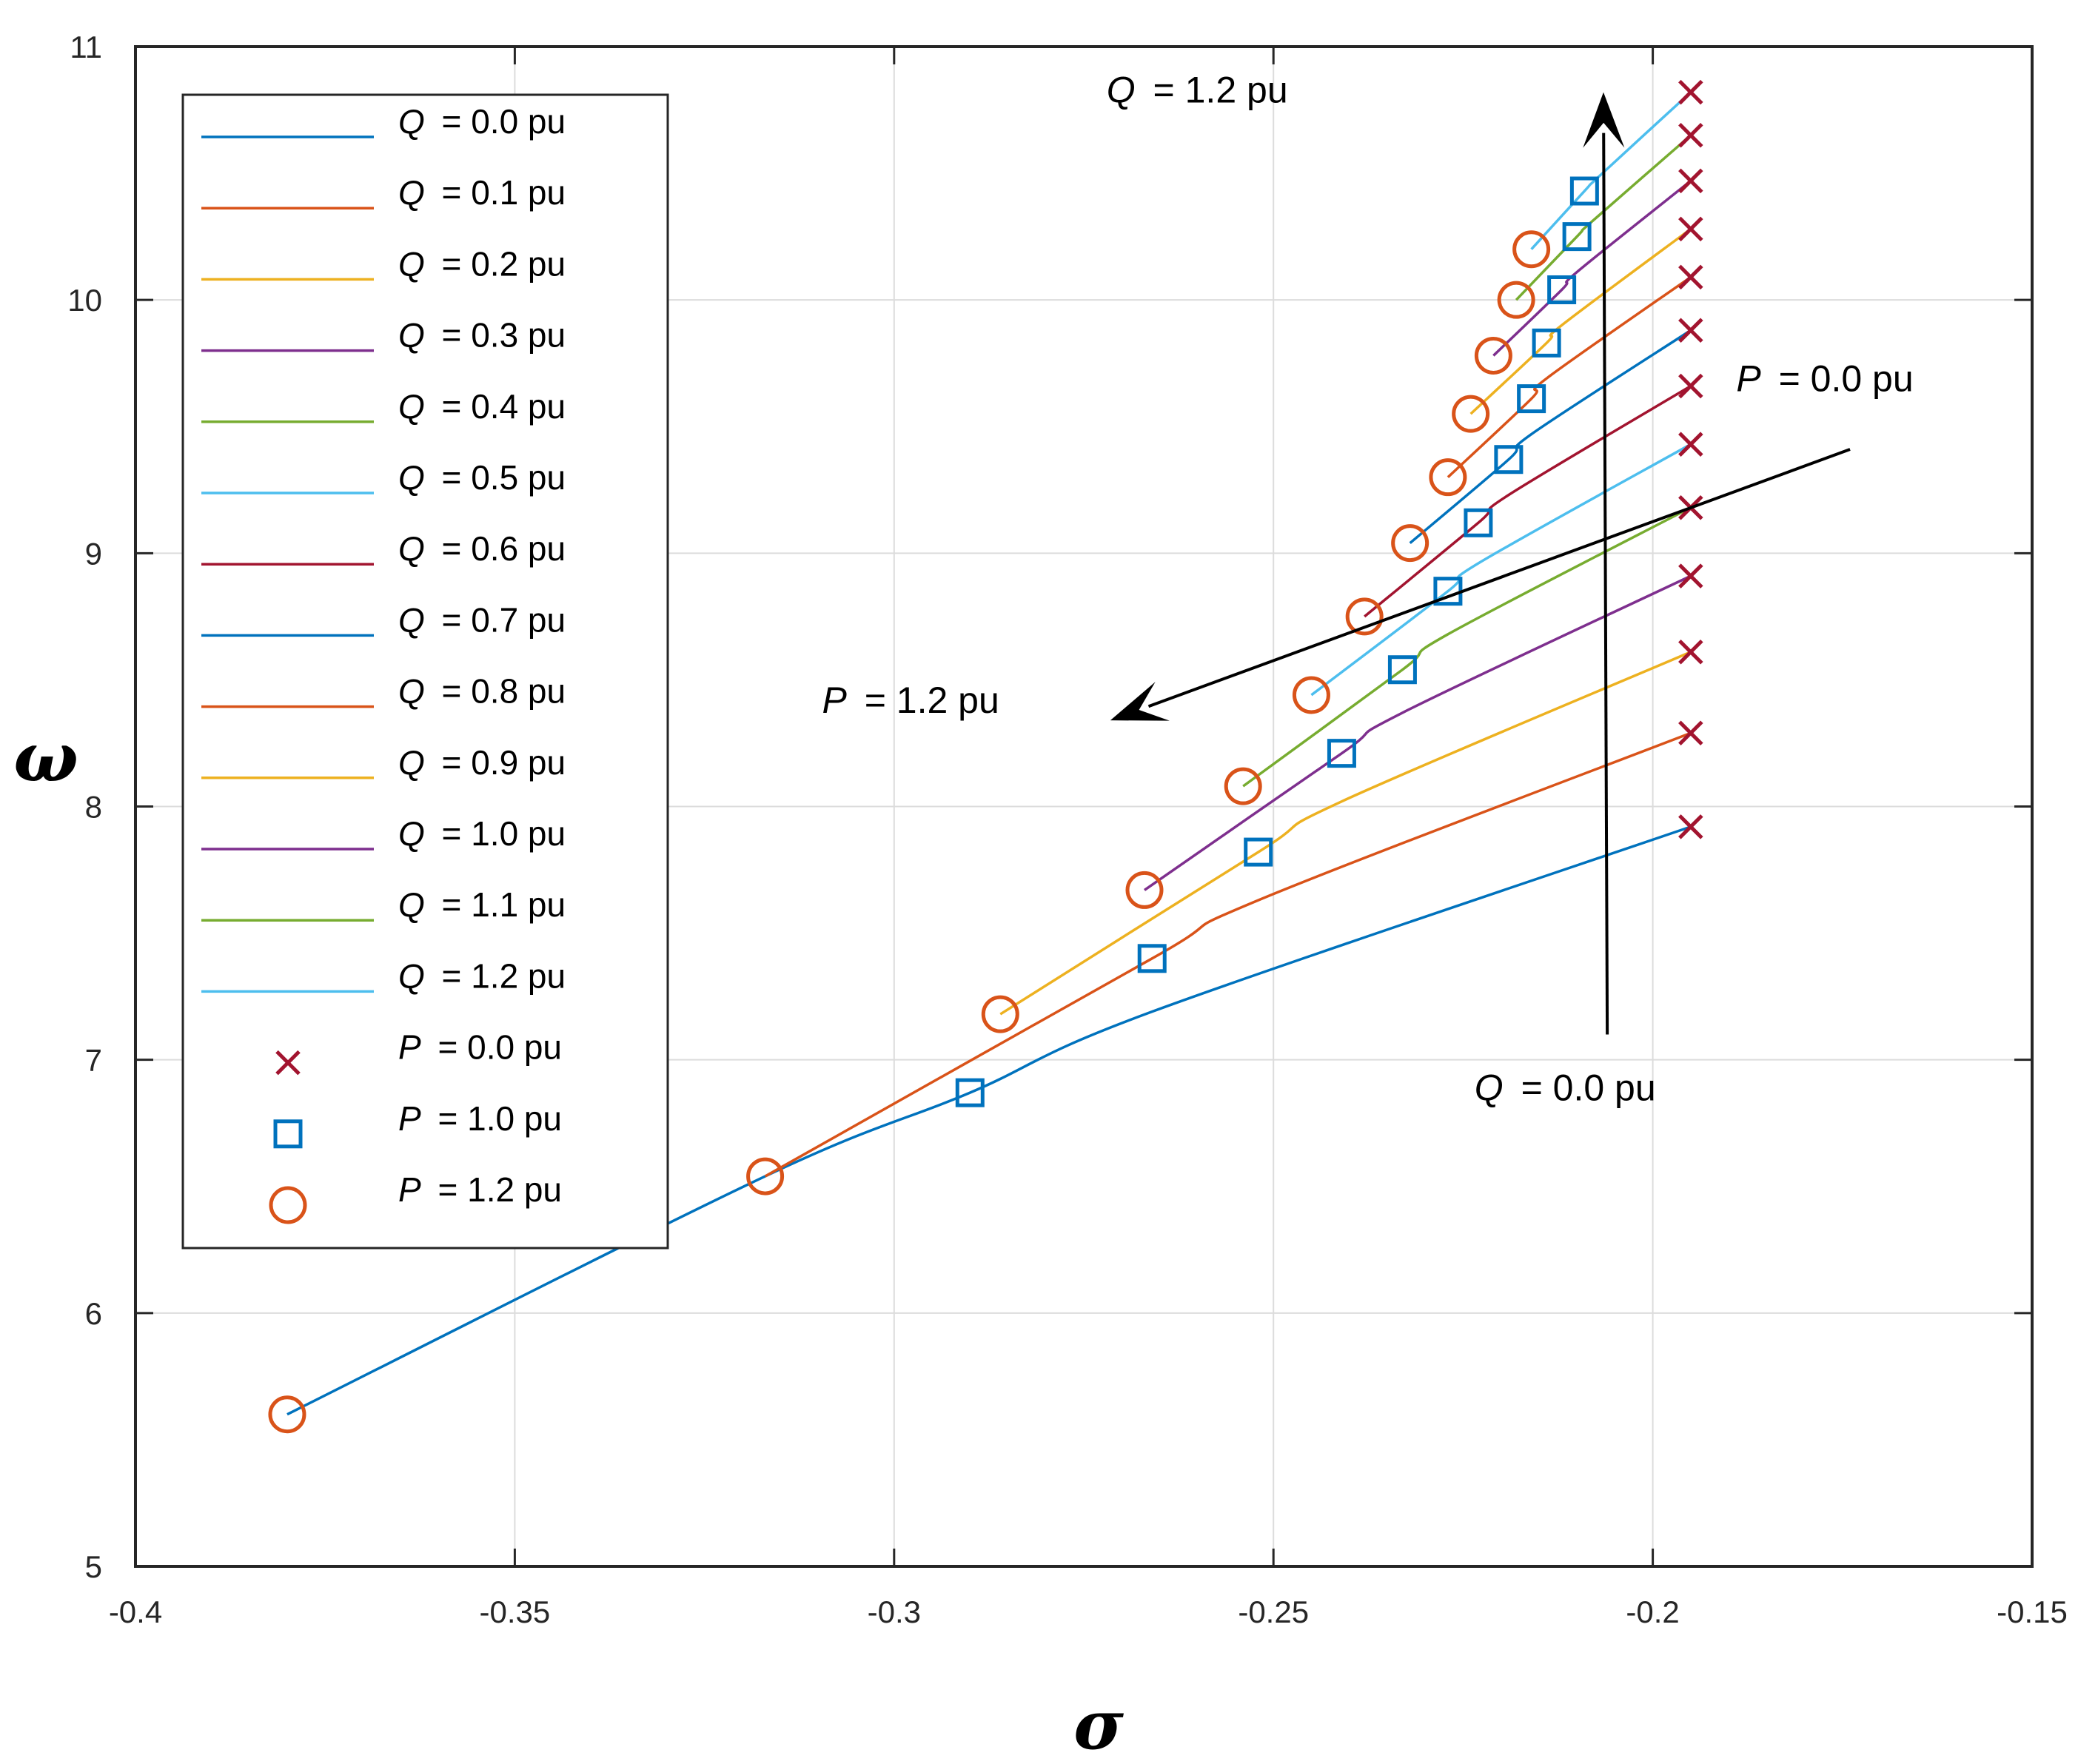 This screenshot has height=1764, width=2078. What do you see at coordinates (383, 619) in the screenshot?
I see `legend-entry: Q = 0.7 pu` at bounding box center [383, 619].